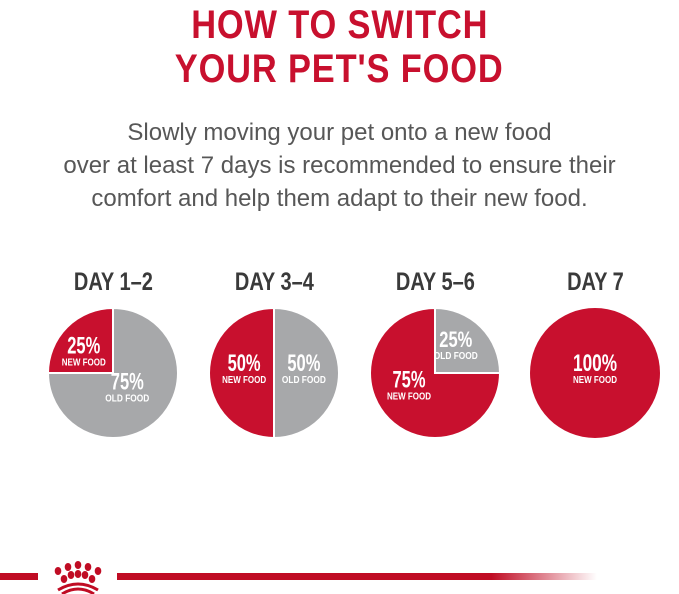  Describe the element at coordinates (113, 282) in the screenshot. I see `day-label: DAY 1–2` at that location.